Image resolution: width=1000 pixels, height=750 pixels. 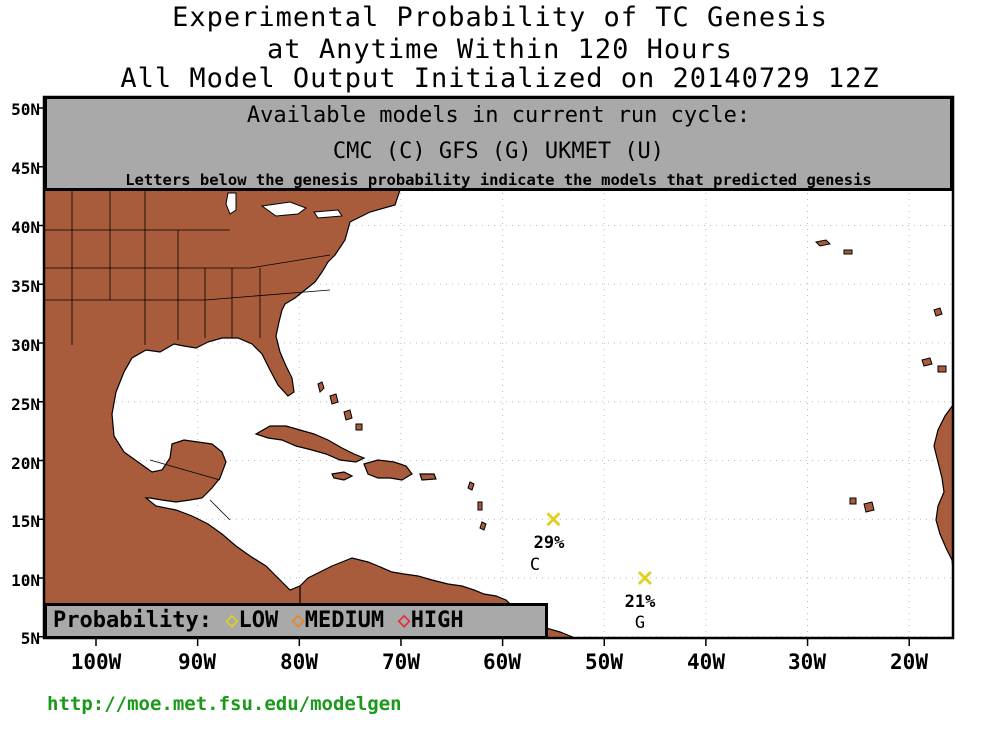 I want to click on models-list: CMC (C) GFS (G) UKMET (U), so click(x=498, y=151).